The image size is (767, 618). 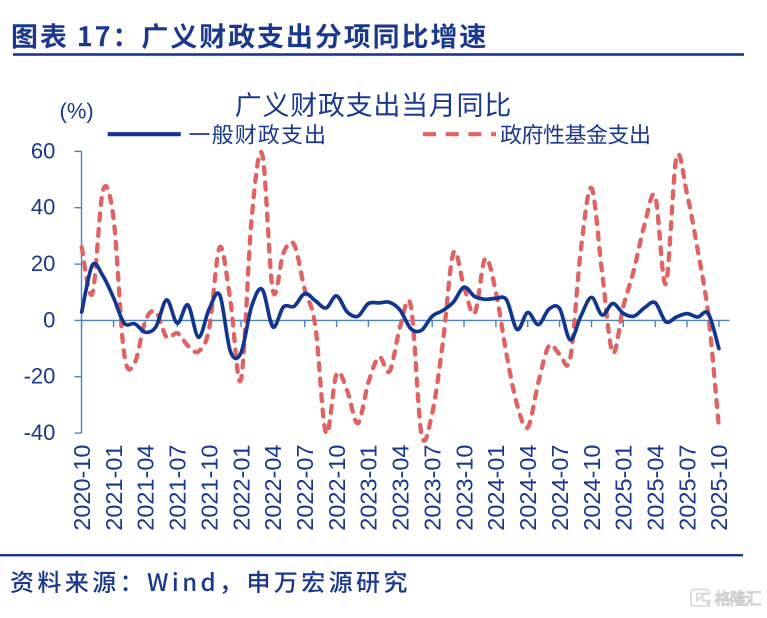 What do you see at coordinates (49, 319) in the screenshot?
I see `svg-text: 0` at bounding box center [49, 319].